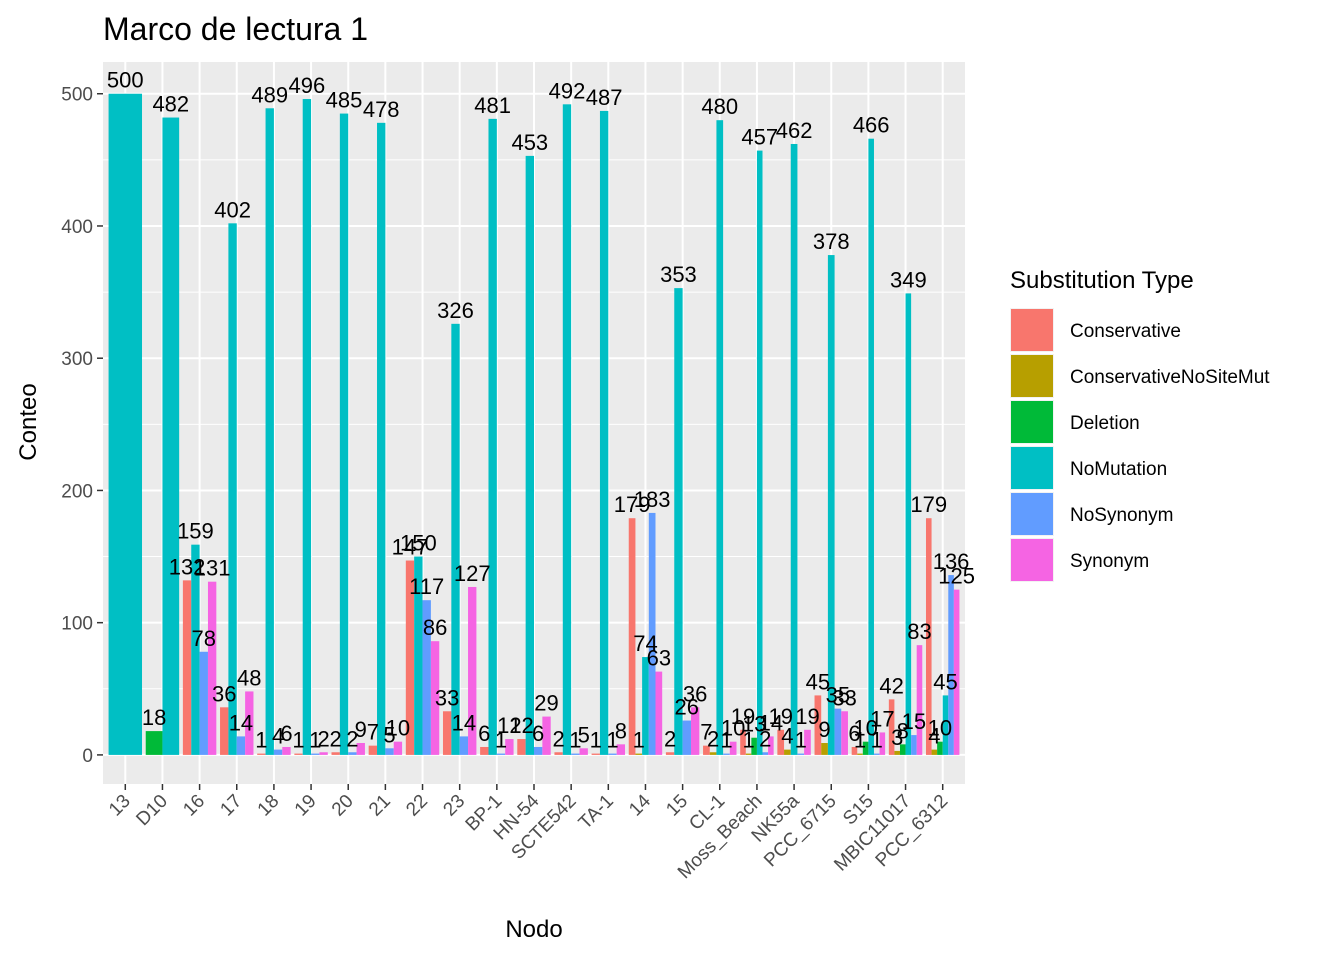 The width and height of the screenshot is (1344, 960). What do you see at coordinates (28, 421) in the screenshot?
I see `y-axis-title: Conteo` at bounding box center [28, 421].